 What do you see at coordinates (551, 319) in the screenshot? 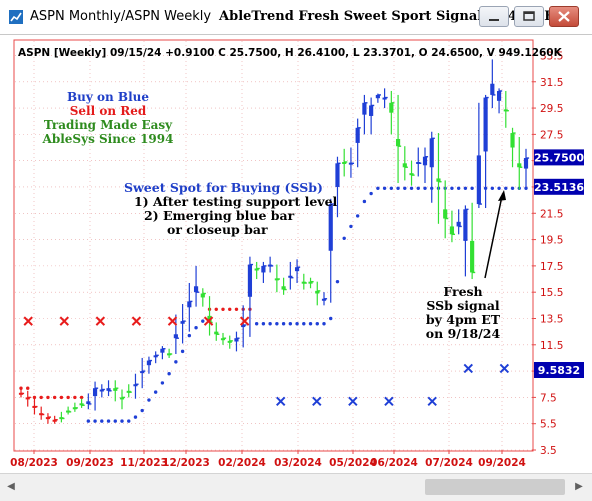
I see `y-tick-label: 13.5` at bounding box center [551, 319].